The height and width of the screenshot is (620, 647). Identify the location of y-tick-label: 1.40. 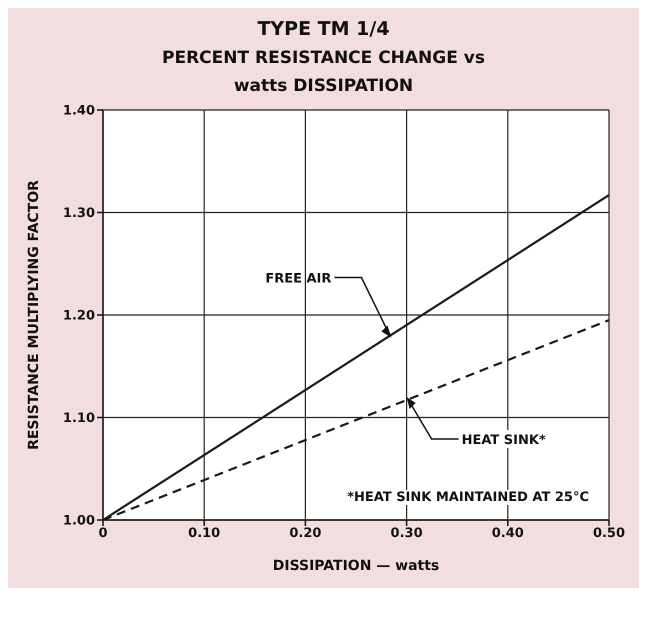
(78, 111).